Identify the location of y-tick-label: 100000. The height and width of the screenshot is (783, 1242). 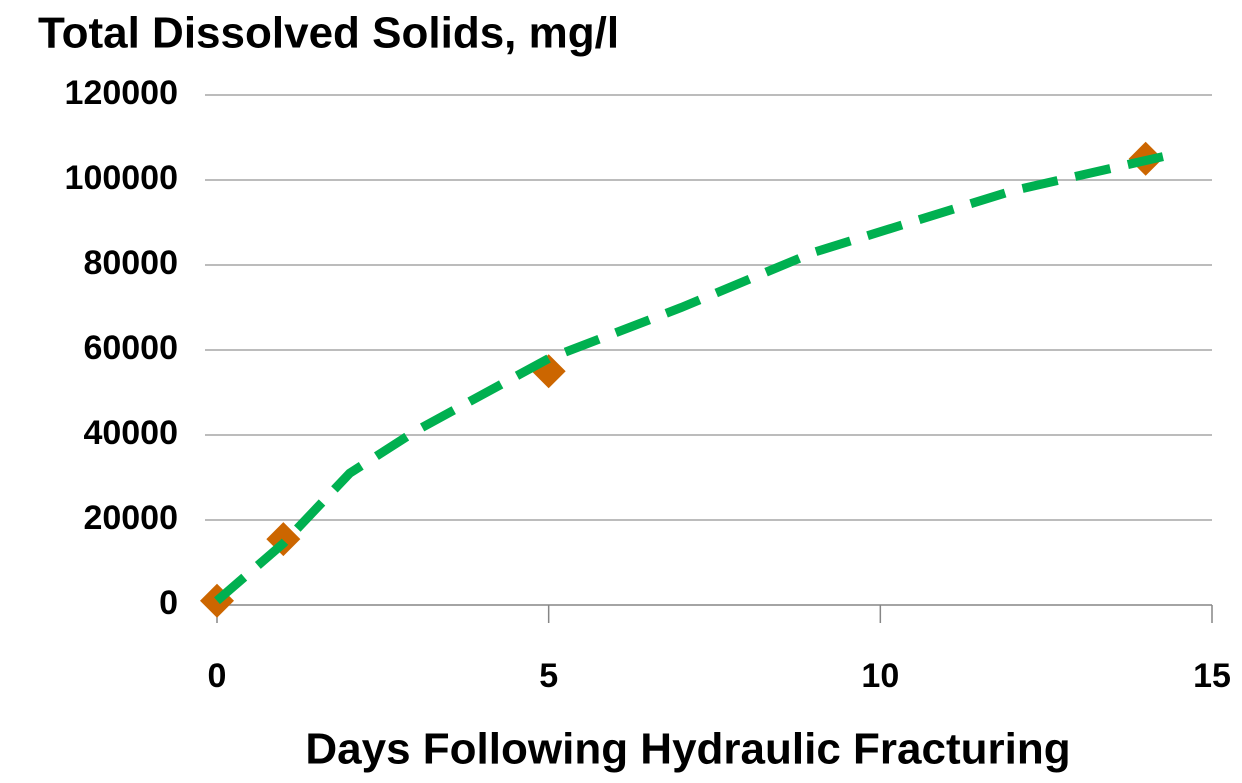
(121, 178).